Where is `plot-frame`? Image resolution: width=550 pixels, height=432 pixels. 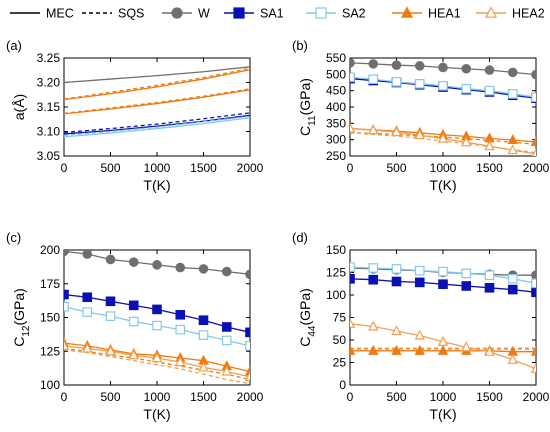
plot-frame is located at coordinates (157, 107).